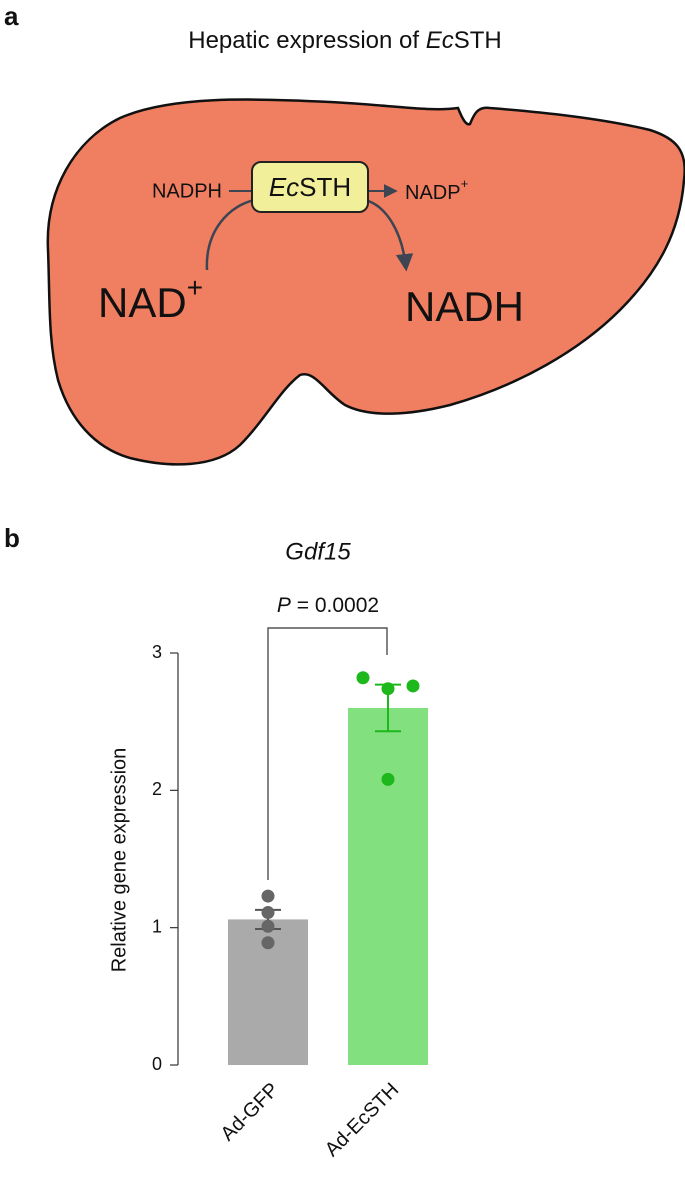  Describe the element at coordinates (440, 40) in the screenshot. I see `title-part: Ec` at that location.